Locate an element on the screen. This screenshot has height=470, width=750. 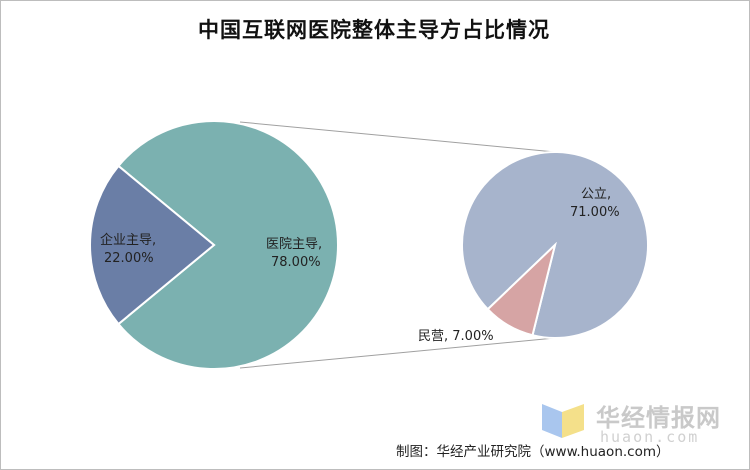
logo-mark-icon is located at coordinates (563, 421).